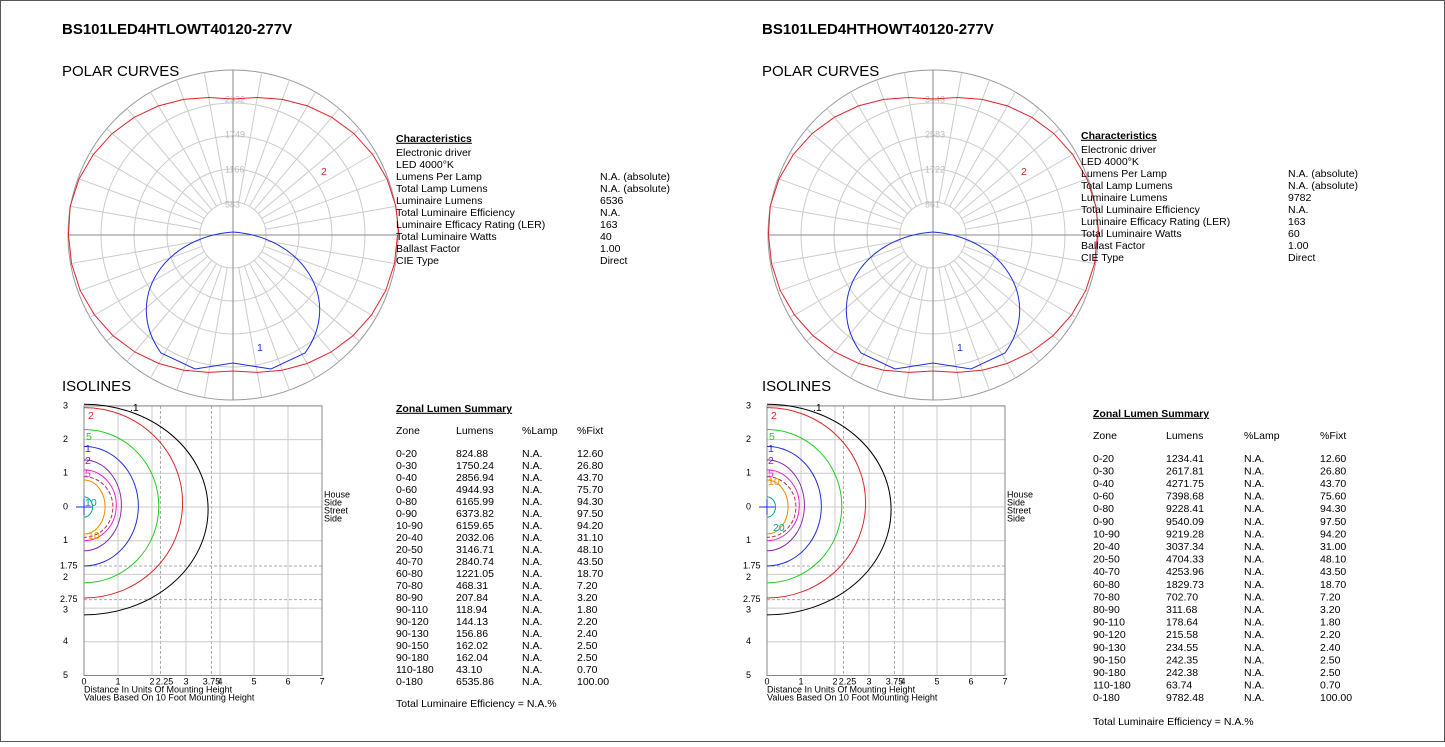 This screenshot has width=1445, height=747. What do you see at coordinates (1109, 623) in the screenshot?
I see `zonal-cell: 90-110` at bounding box center [1109, 623].